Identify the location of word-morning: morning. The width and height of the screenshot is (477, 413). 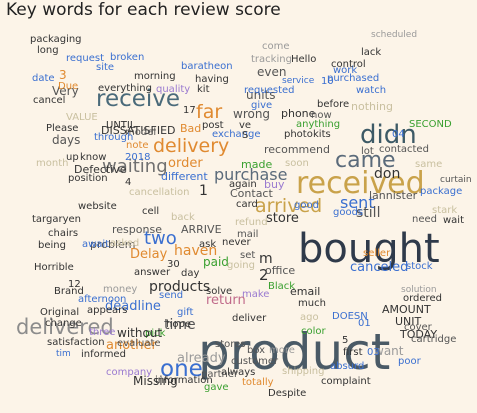
(155, 76).